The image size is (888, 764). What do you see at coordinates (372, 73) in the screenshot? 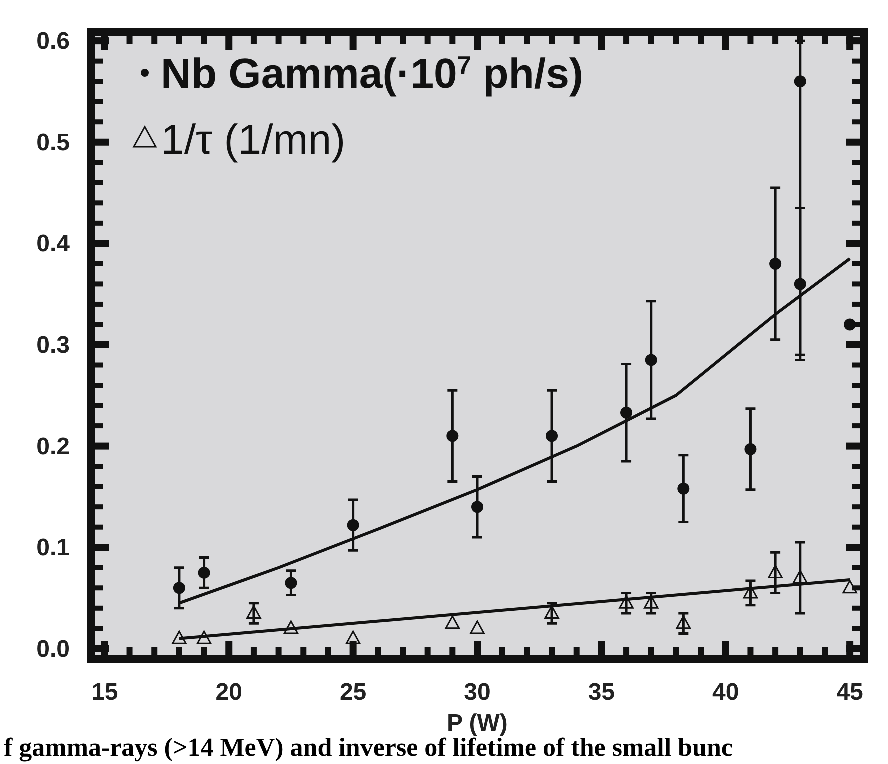
I see `legend-label: Nb Gamma(·10$^{7}$ ph/s)` at bounding box center [372, 73].